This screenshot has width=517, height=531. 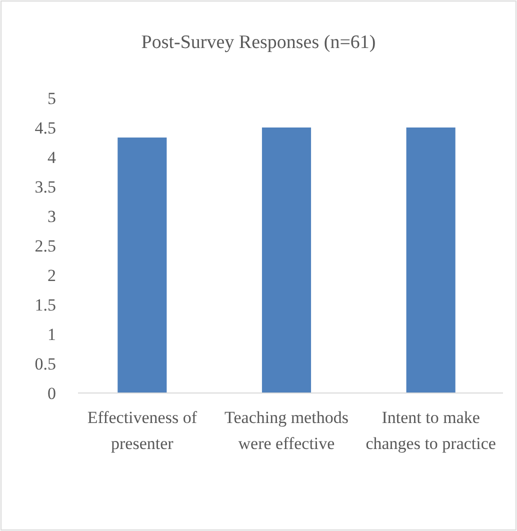 What do you see at coordinates (45, 186) in the screenshot?
I see `y-tick-label: 3.5` at bounding box center [45, 186].